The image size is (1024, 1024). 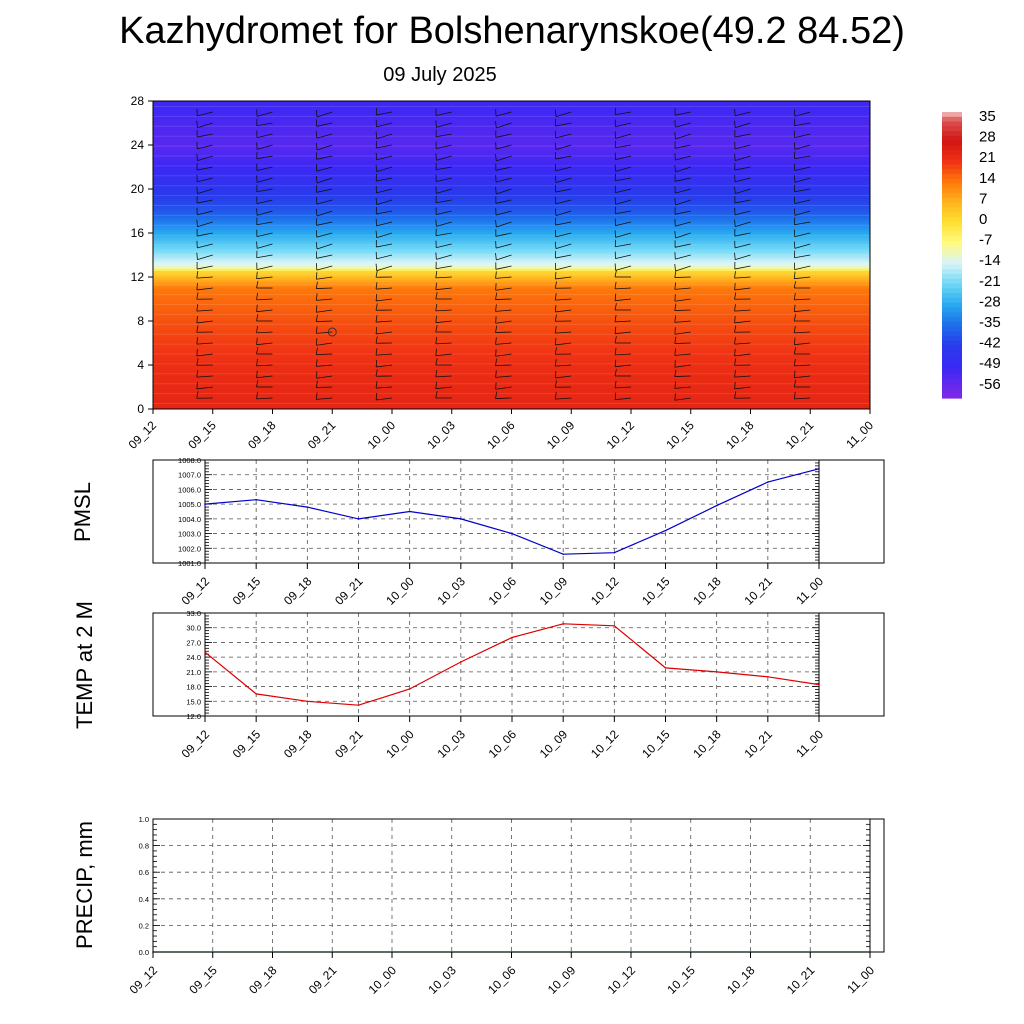 I want to click on y-tick-label: 18.0, so click(x=193, y=687).